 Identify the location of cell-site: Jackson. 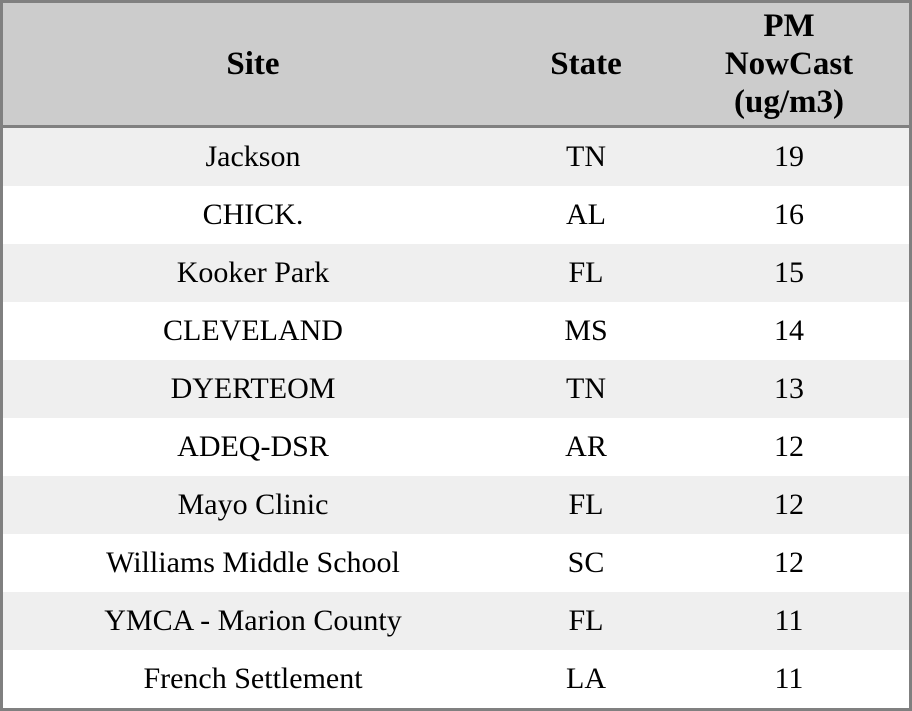
(253, 156).